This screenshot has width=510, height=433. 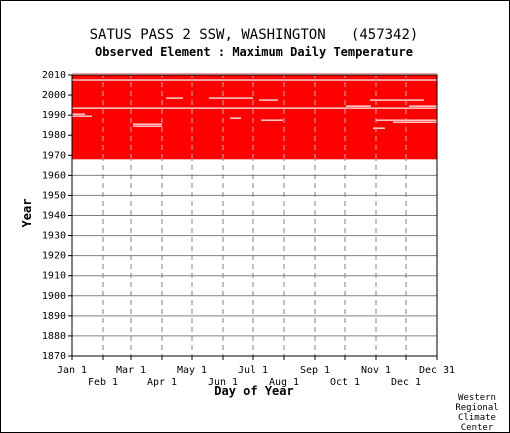 I want to click on x-tick-label: Aug 1, so click(x=284, y=382).